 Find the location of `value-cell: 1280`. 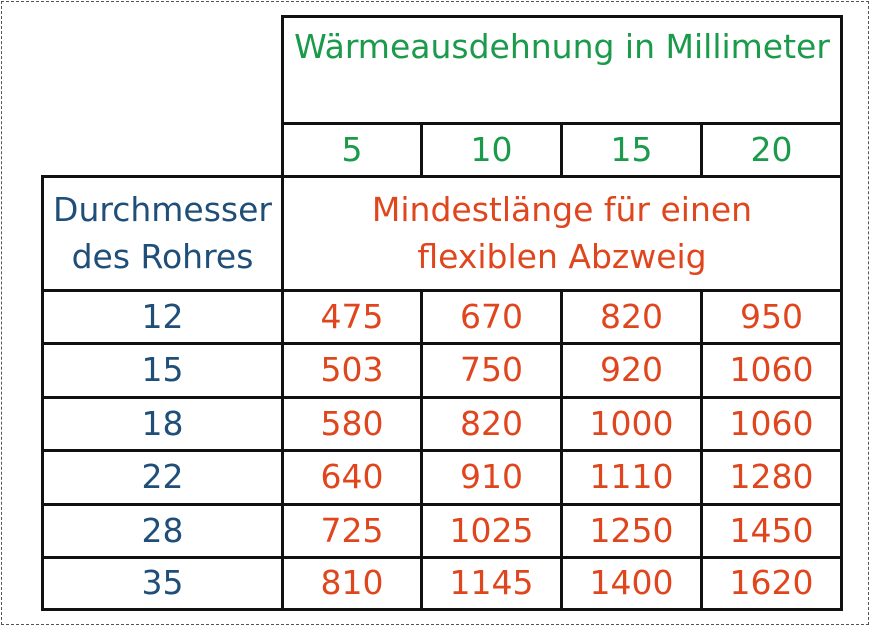

value-cell: 1280 is located at coordinates (771, 477).